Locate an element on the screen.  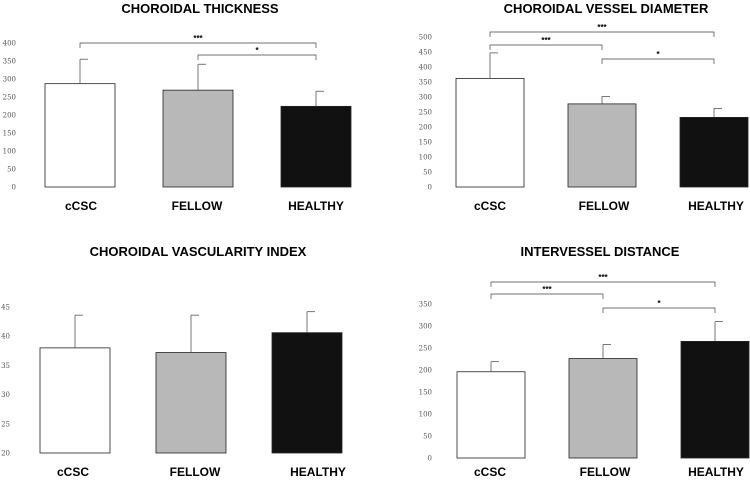
y-tick-label: 45 is located at coordinates (5, 308).